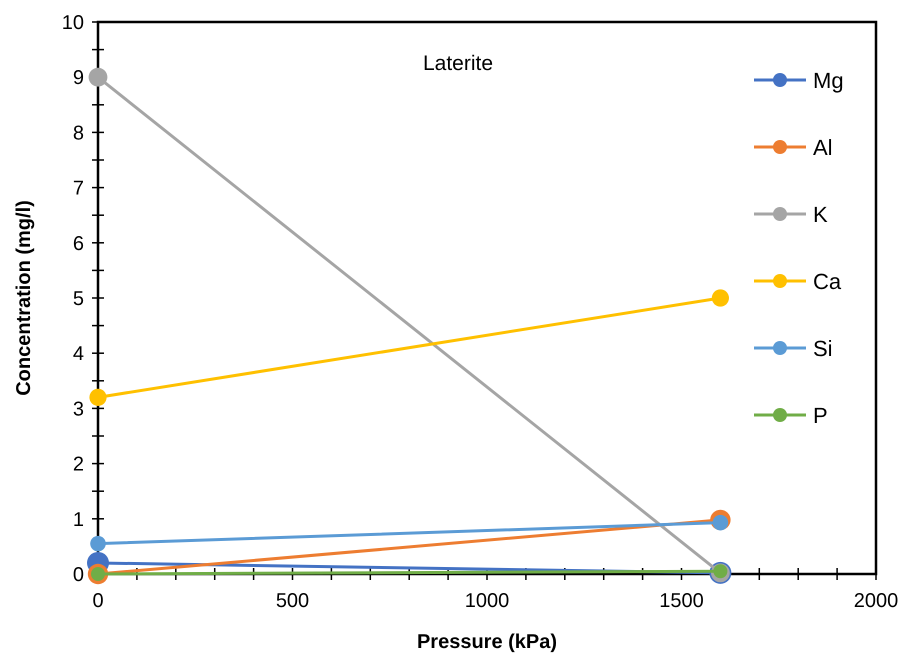 Image resolution: width=910 pixels, height=662 pixels. What do you see at coordinates (73, 23) in the screenshot?
I see `y-tick-label: 10` at bounding box center [73, 23].